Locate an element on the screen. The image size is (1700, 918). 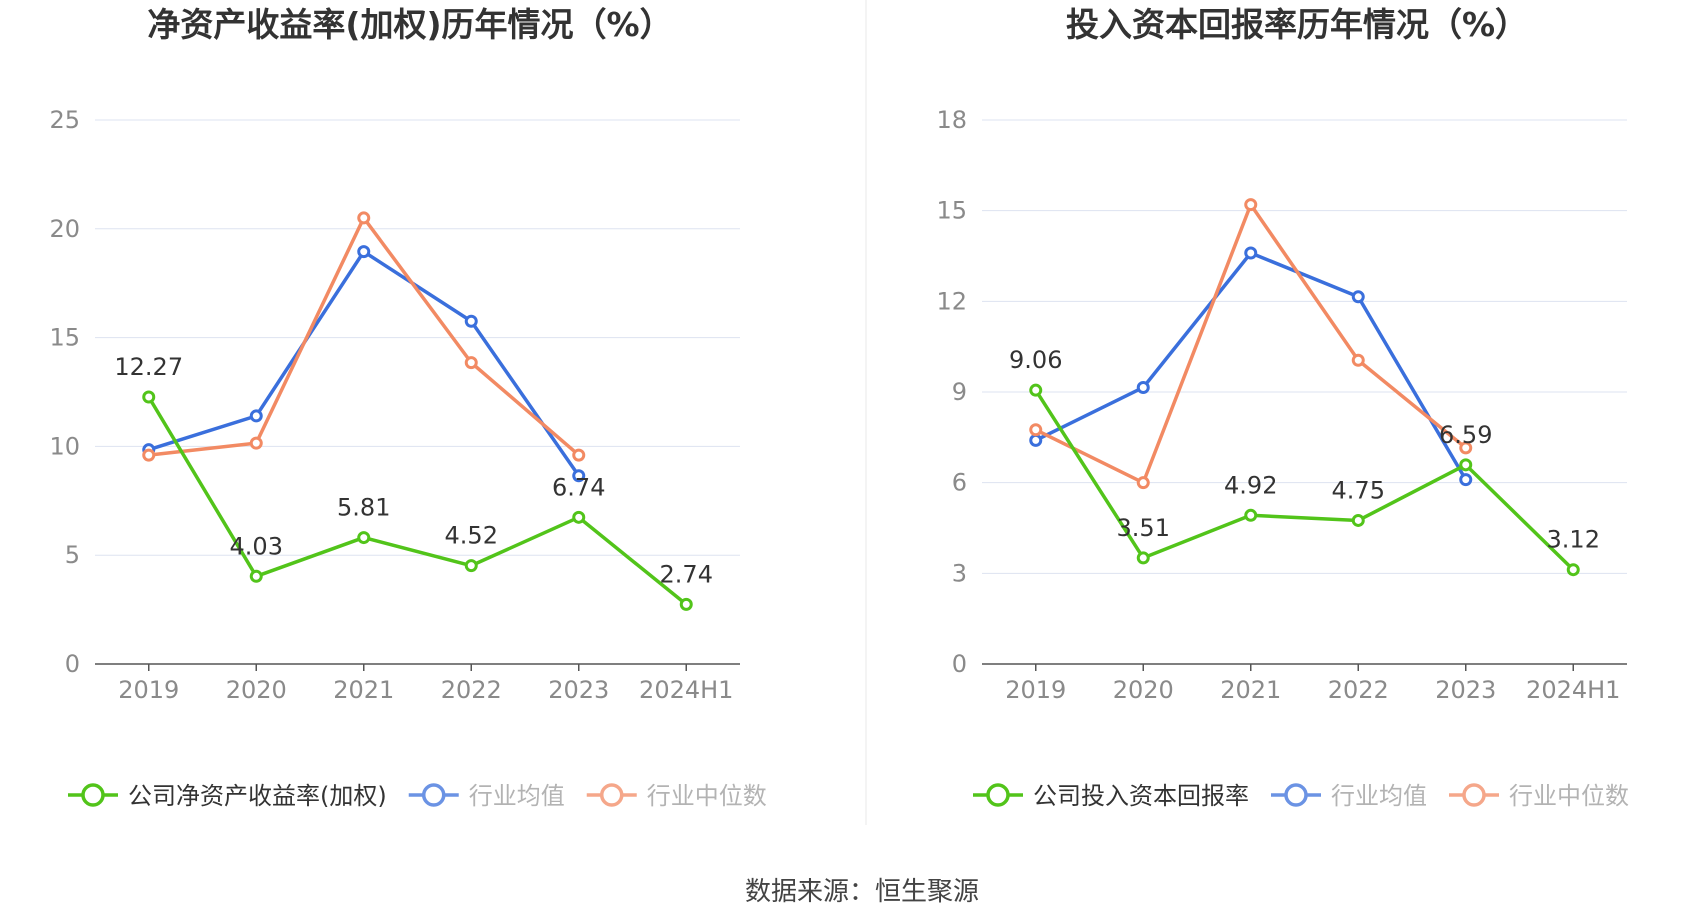
data-label: 4.75 is located at coordinates (1358, 490).